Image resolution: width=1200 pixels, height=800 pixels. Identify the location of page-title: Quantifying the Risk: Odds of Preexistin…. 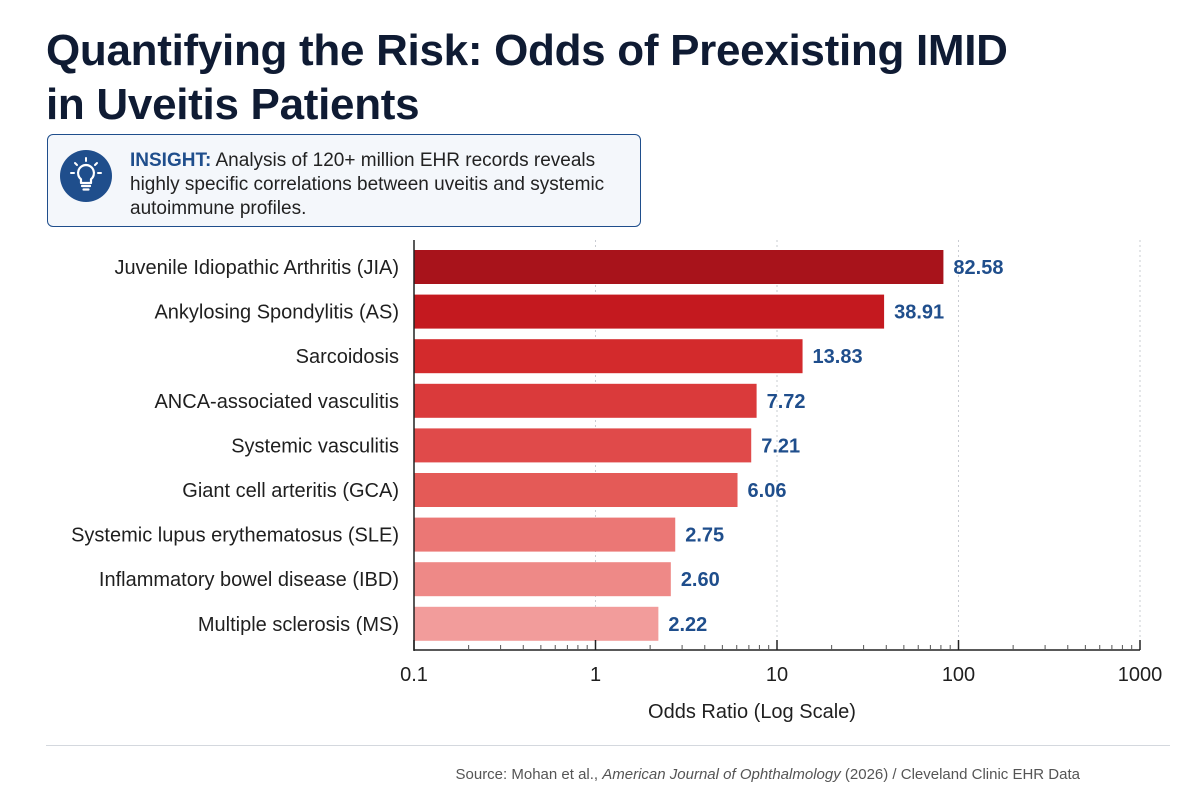
(527, 77).